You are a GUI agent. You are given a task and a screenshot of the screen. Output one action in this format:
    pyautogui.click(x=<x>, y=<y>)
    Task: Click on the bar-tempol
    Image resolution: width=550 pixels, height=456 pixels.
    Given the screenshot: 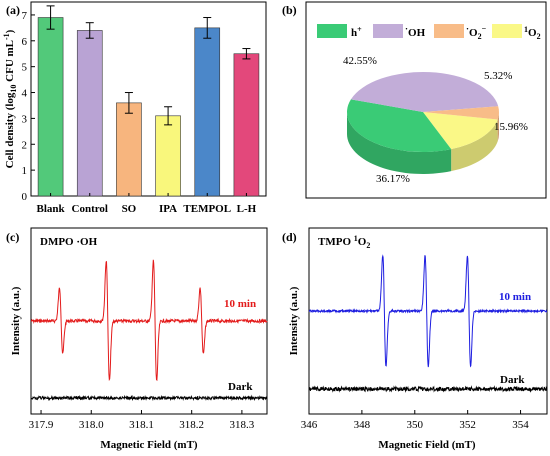 What is the action you would take?
    pyautogui.click(x=207, y=112)
    